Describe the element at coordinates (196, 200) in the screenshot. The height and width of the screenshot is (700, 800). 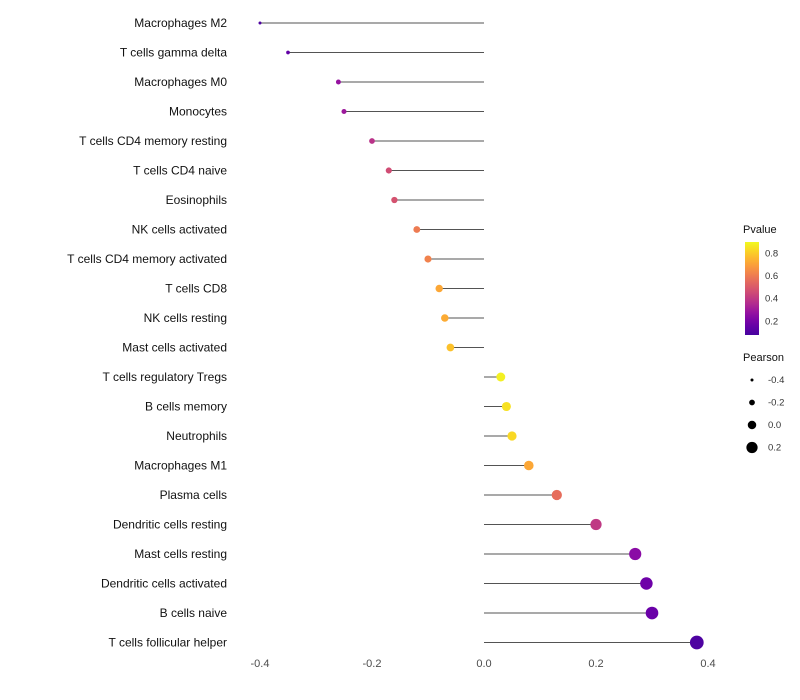
I see `category-label: Eosinophils` at that location.